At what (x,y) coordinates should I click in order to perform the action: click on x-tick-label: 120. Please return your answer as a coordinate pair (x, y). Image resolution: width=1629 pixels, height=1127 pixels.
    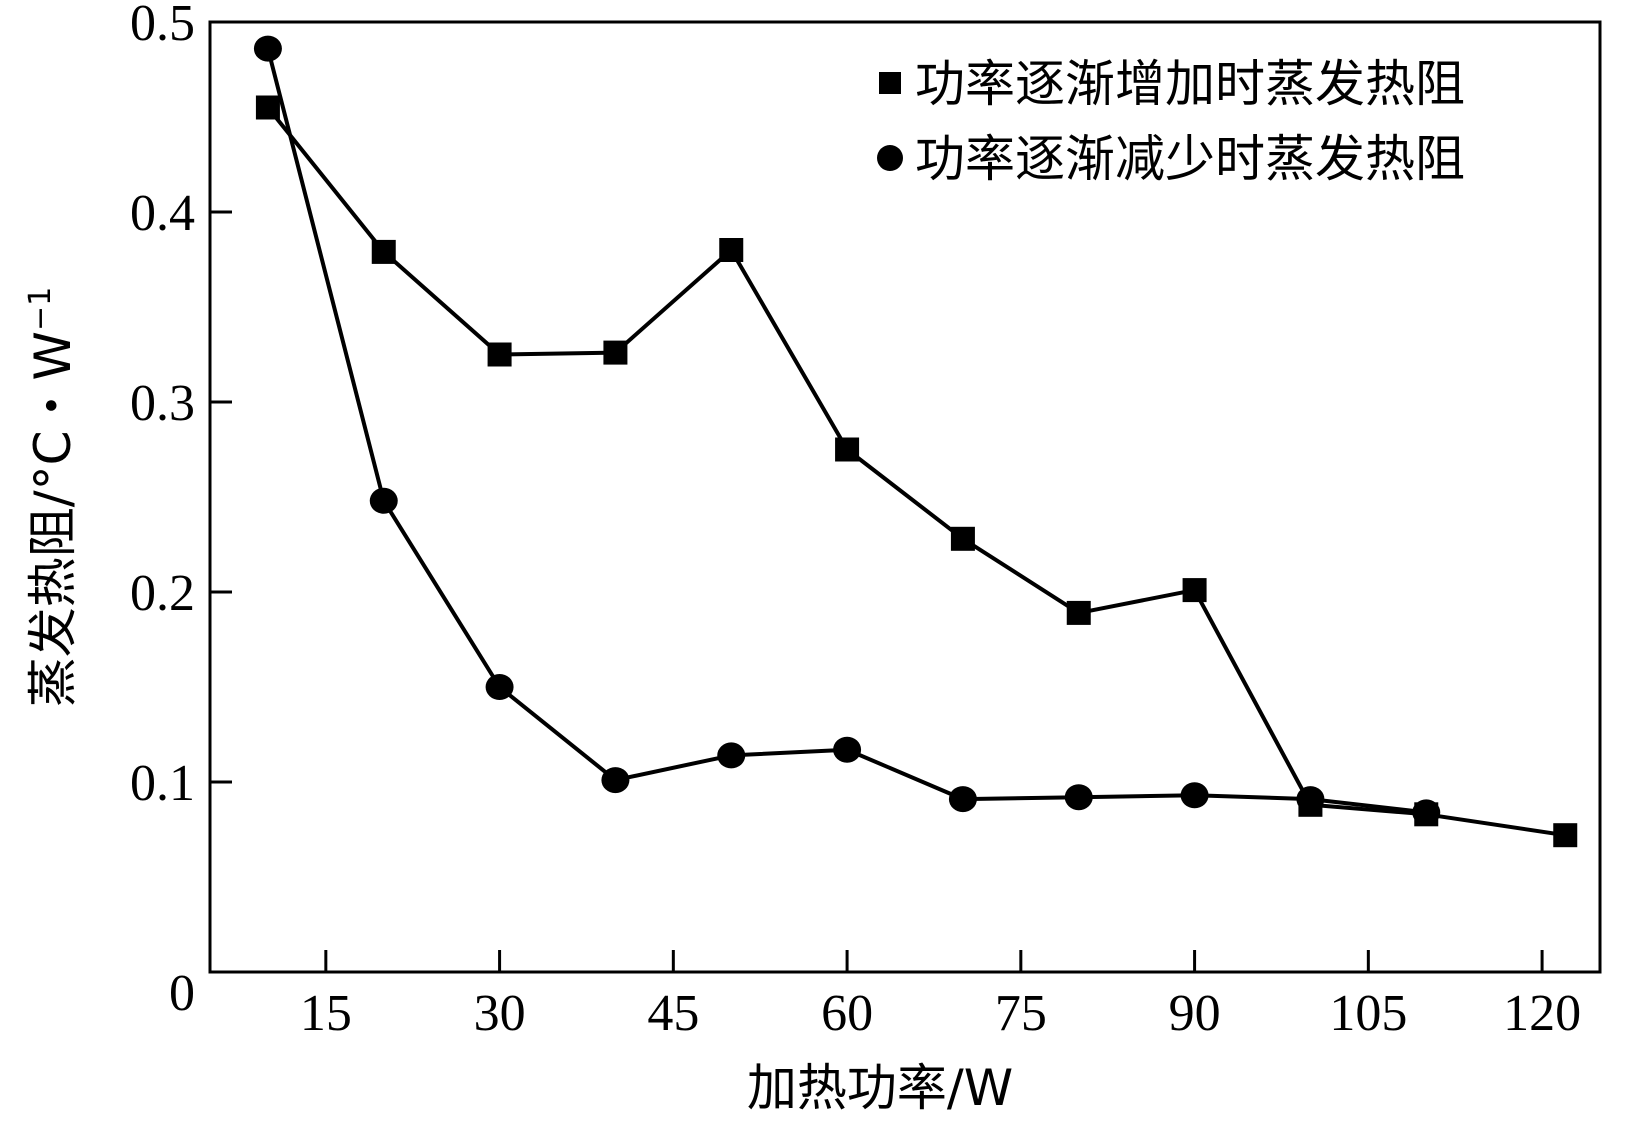
    Looking at the image, I should click on (1542, 1013).